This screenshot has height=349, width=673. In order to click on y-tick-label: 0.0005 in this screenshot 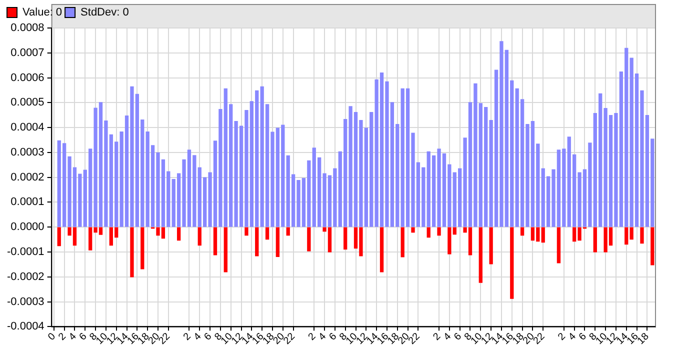, I will do `click(27, 102)`.